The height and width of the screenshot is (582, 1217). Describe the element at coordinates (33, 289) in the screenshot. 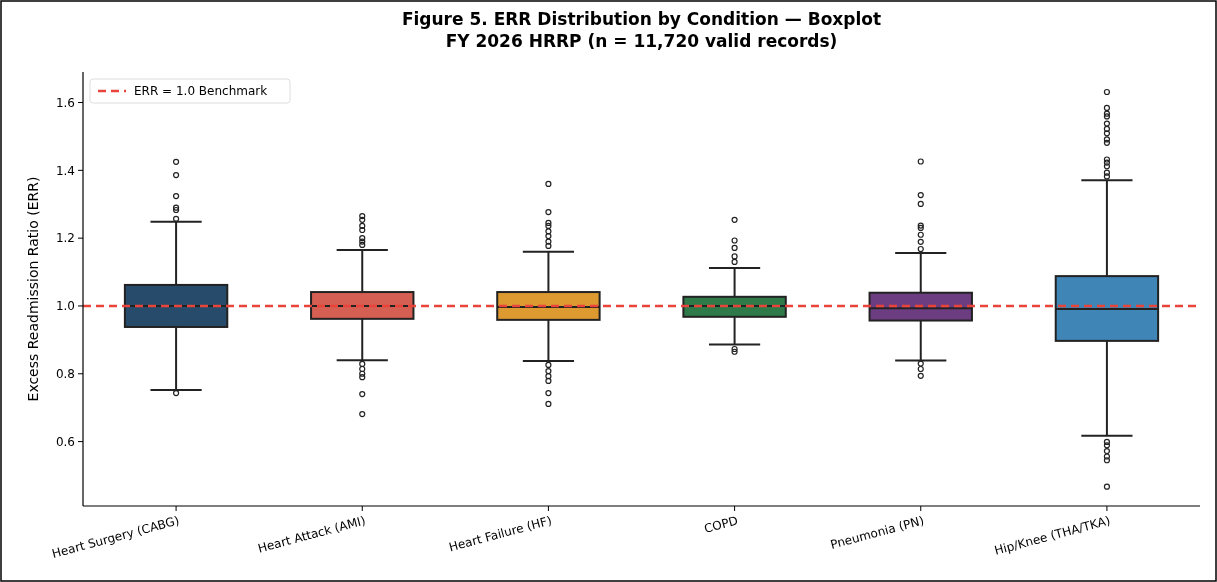

I see `y-axis-title: Excess Readmission Ratio (ERR)` at that location.